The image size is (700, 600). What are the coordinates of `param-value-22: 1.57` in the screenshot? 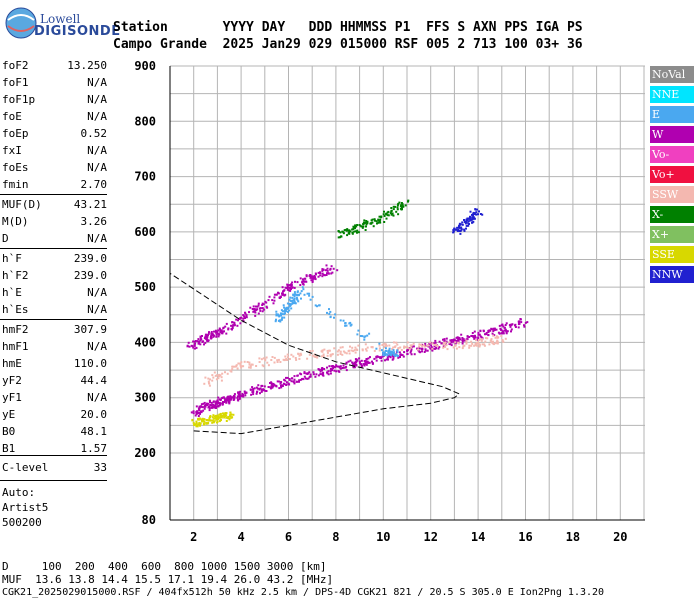 It's located at (94, 448).